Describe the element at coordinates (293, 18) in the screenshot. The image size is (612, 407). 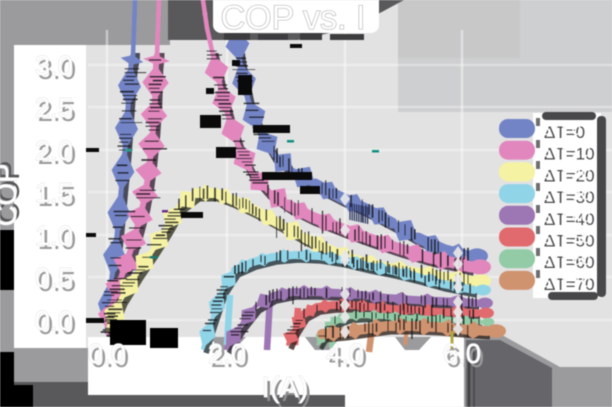
I see `svg-text: COP vs. I` at that location.